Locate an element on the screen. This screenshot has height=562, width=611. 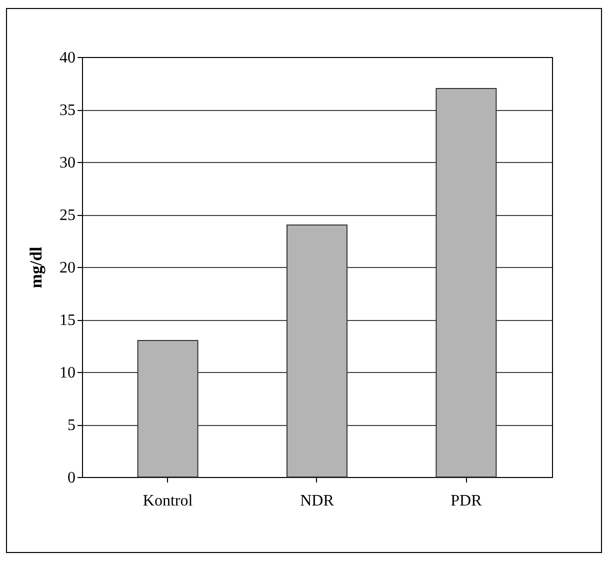
y-tick-label: 10 is located at coordinates (68, 373).